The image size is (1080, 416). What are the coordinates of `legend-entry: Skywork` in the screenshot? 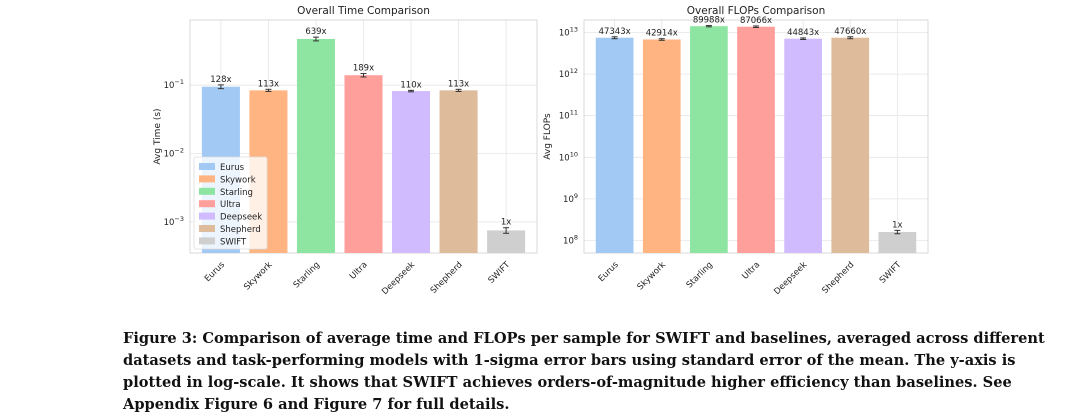 It's located at (238, 180).